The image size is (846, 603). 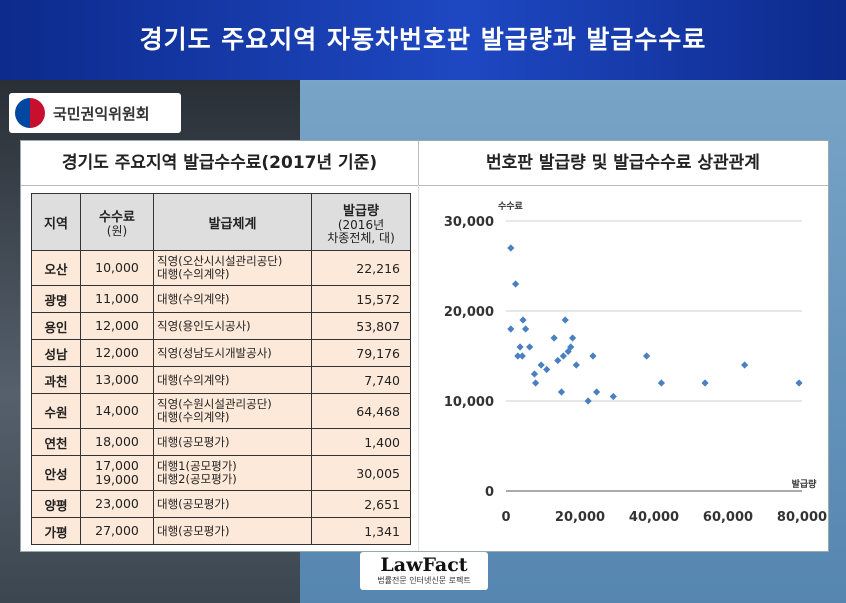 What do you see at coordinates (56, 504) in the screenshot?
I see `cell-region: 양평` at bounding box center [56, 504].